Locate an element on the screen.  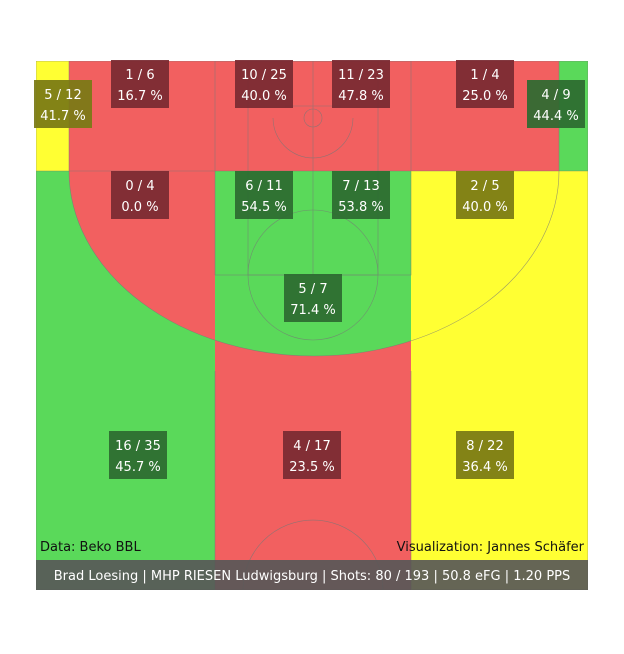
restricted-area is located at coordinates (313, 138).